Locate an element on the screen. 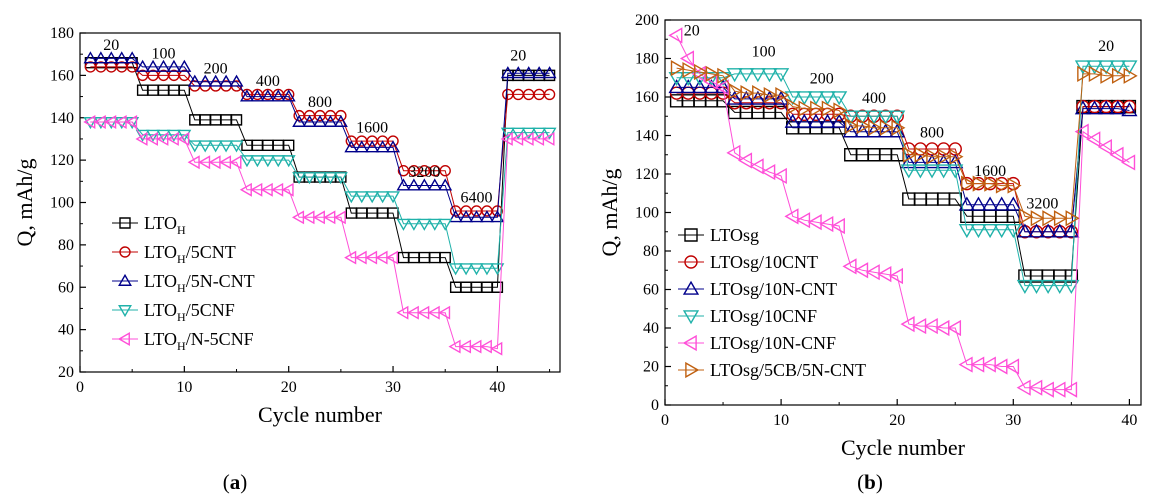 This screenshot has width=1151, height=500. y-tick-label: 140 is located at coordinates (62, 118).